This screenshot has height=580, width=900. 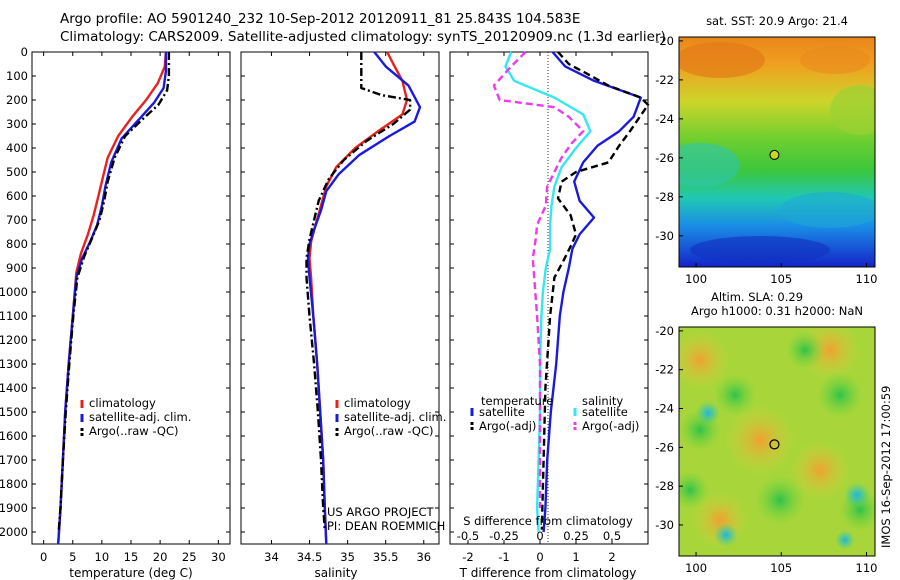 I want to click on x-tick-label: 20, so click(x=160, y=557).